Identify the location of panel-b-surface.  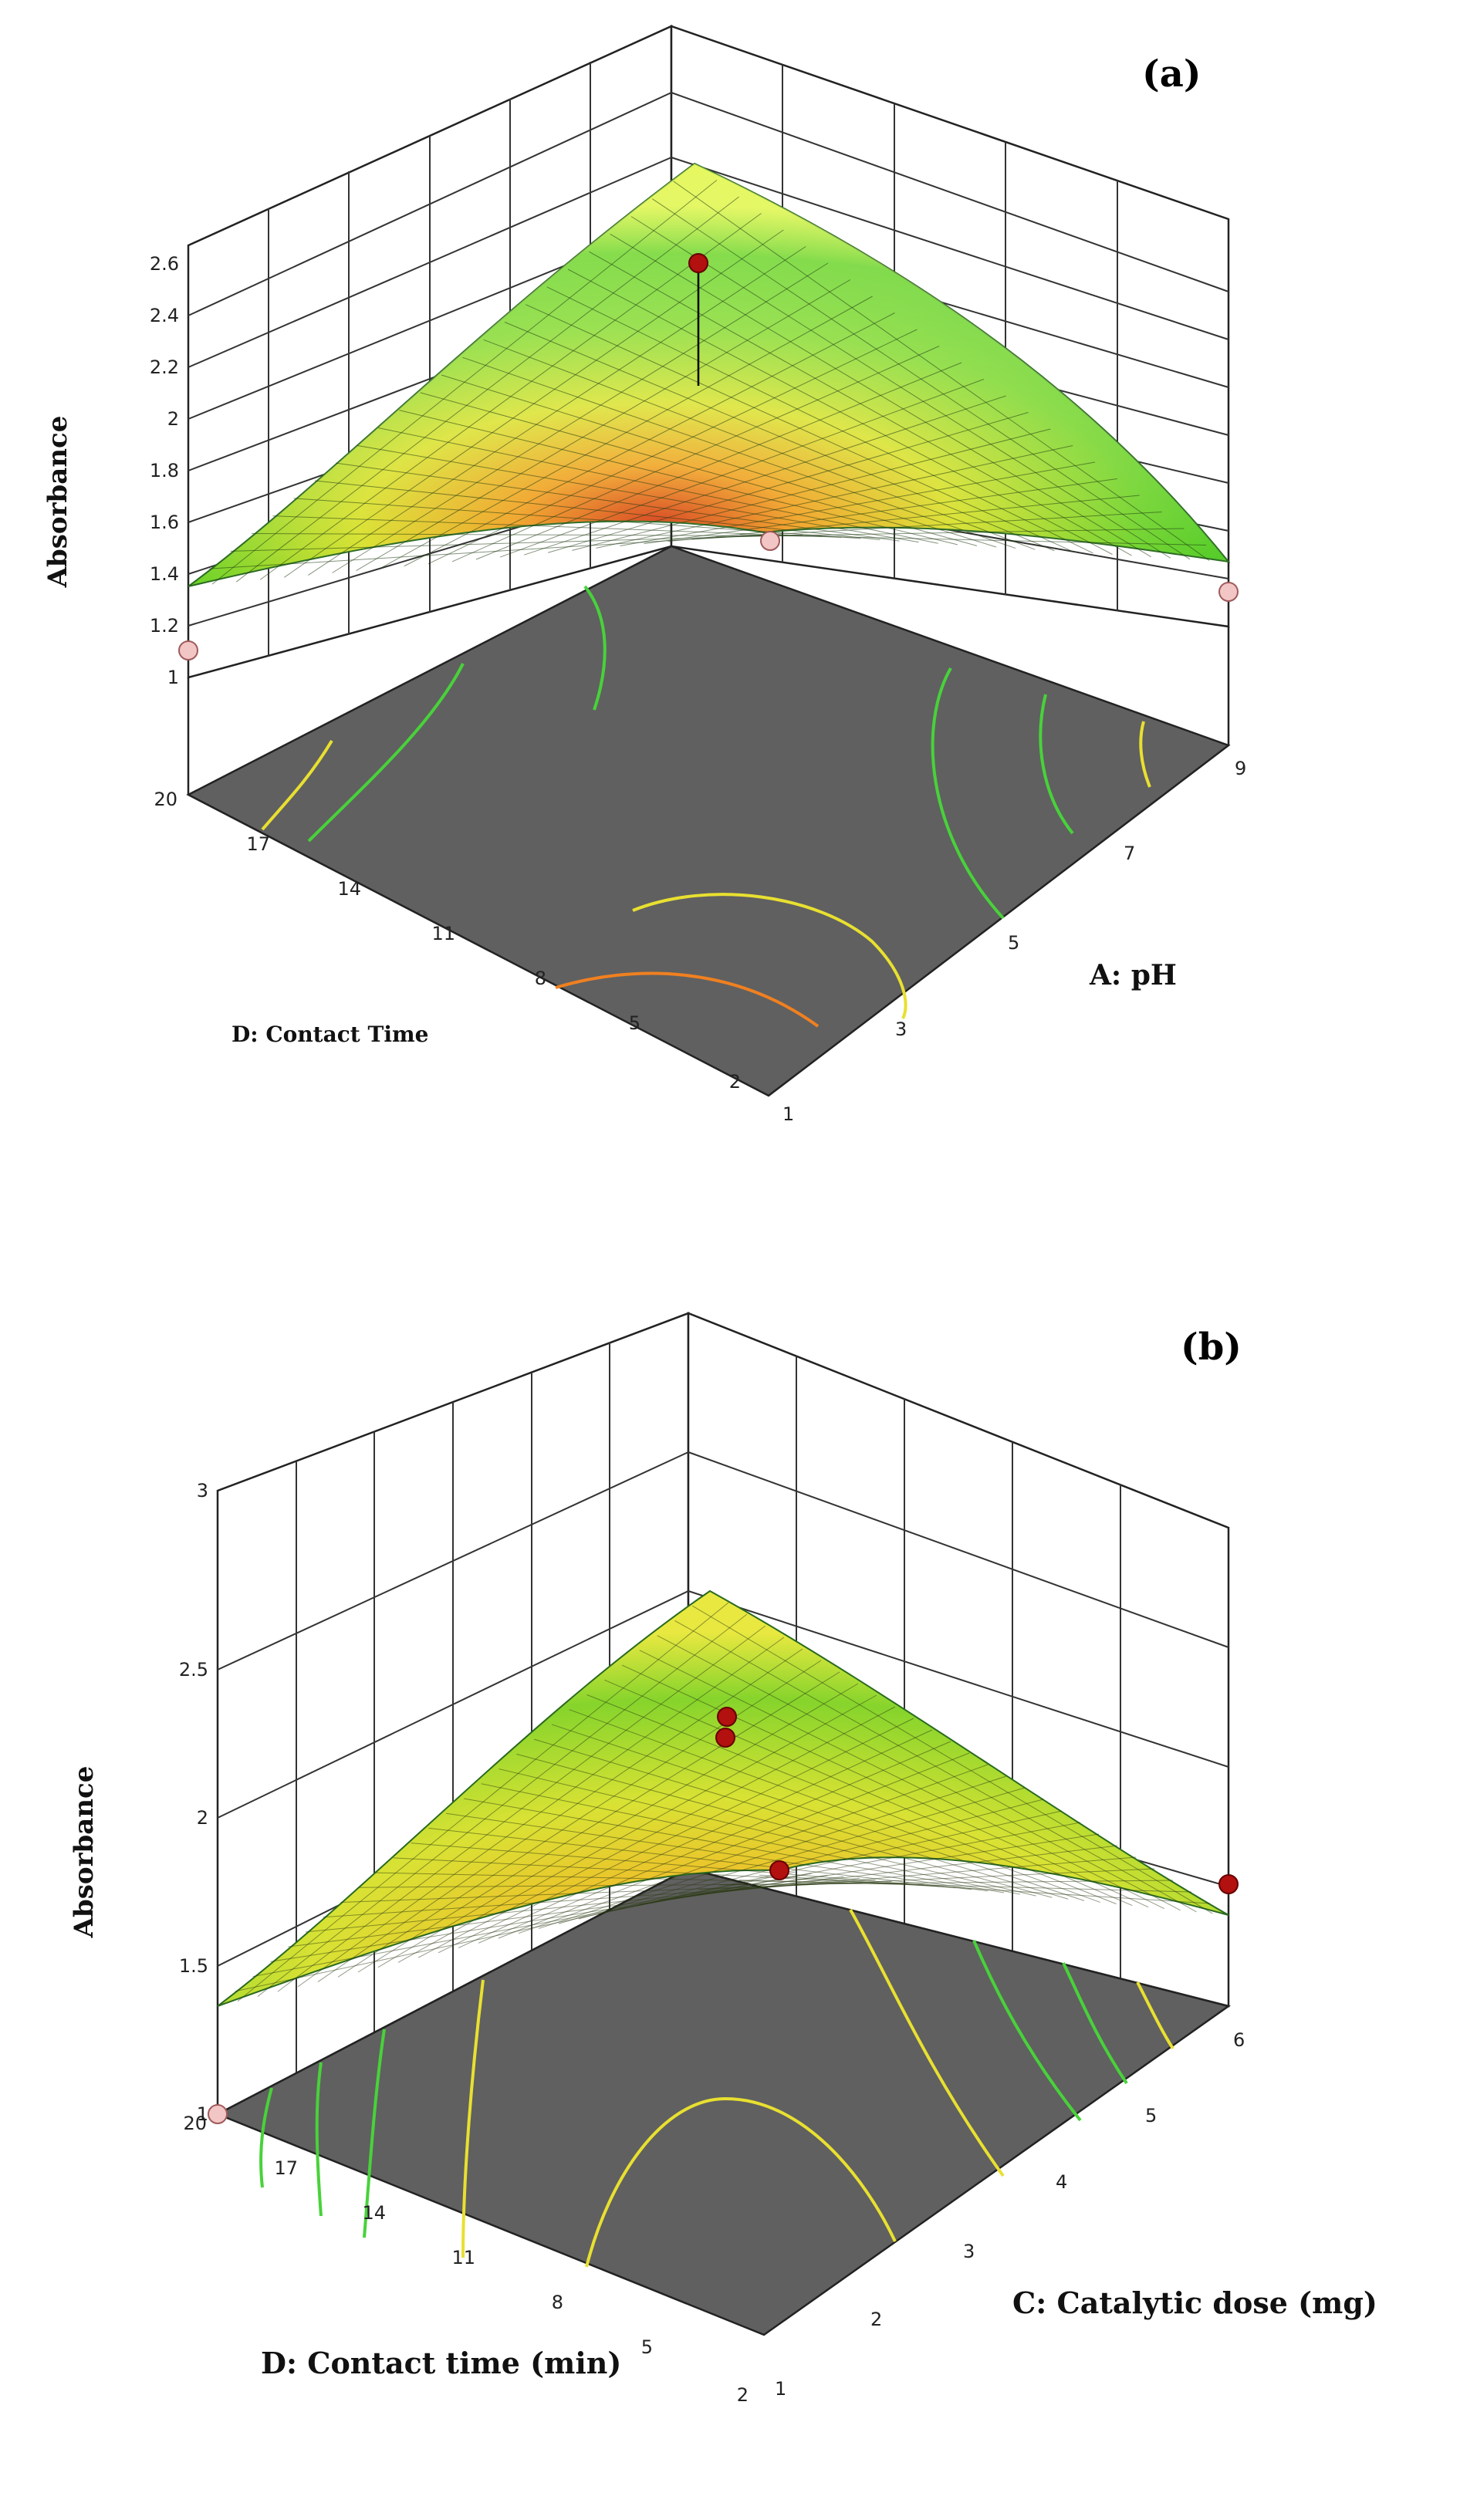
(723, 1798).